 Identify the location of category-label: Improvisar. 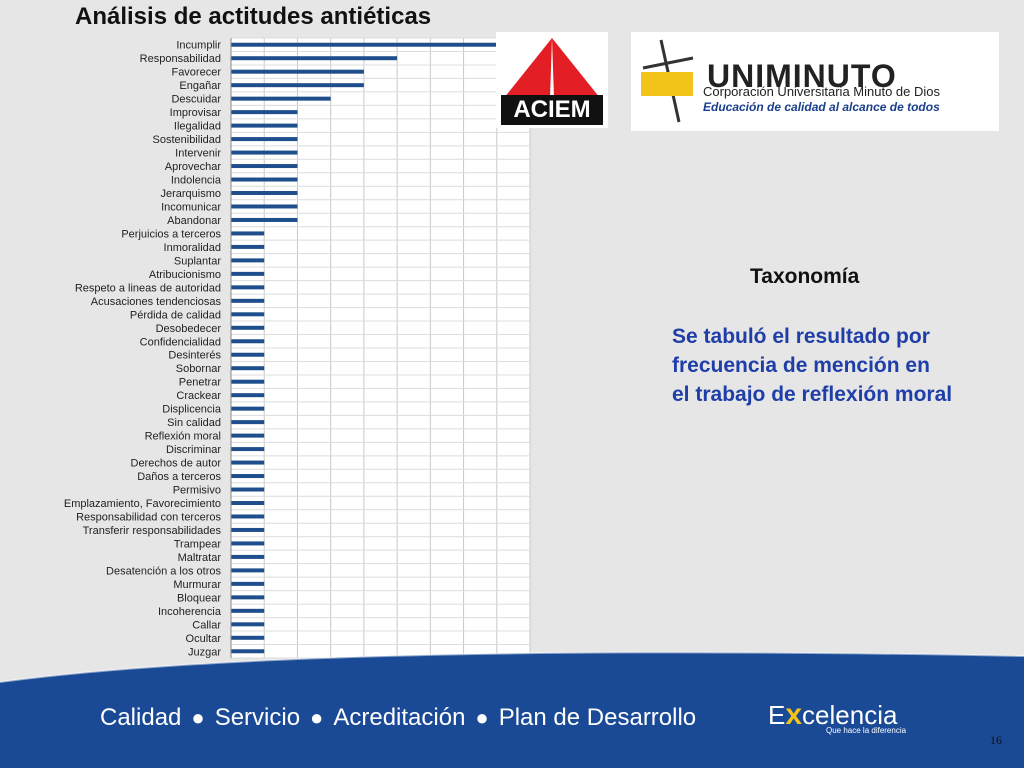
(196, 113).